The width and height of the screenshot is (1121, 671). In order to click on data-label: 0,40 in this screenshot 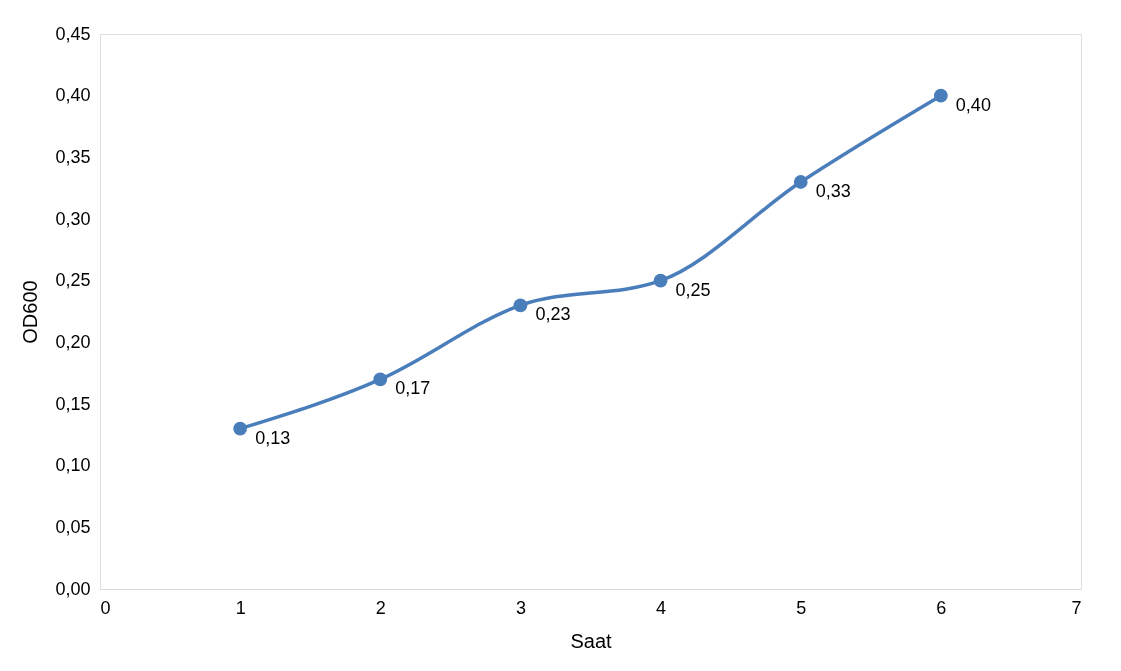, I will do `click(973, 104)`.